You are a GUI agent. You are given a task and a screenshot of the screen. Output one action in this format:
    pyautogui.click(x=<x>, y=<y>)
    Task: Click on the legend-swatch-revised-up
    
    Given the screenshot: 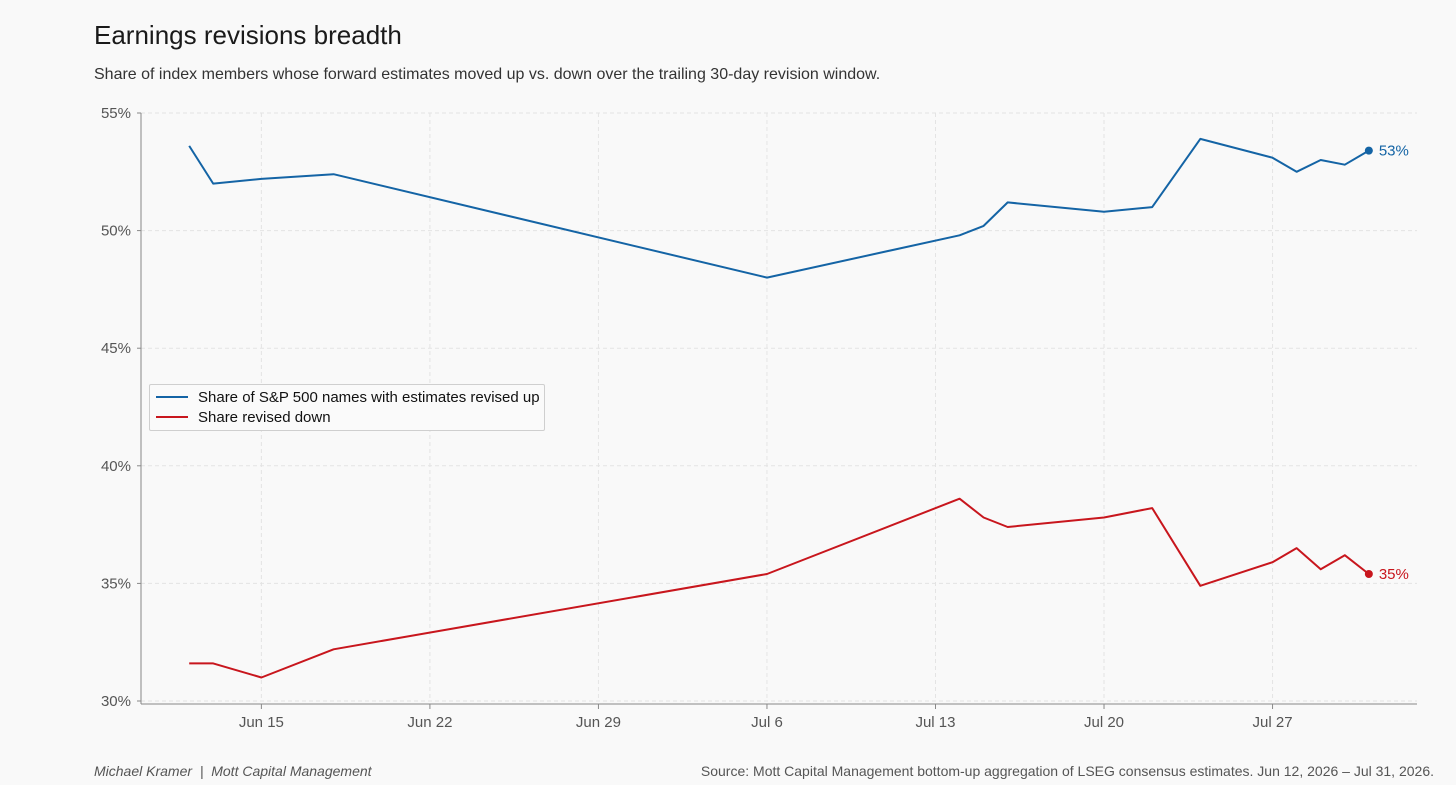 What is the action you would take?
    pyautogui.click(x=172, y=397)
    